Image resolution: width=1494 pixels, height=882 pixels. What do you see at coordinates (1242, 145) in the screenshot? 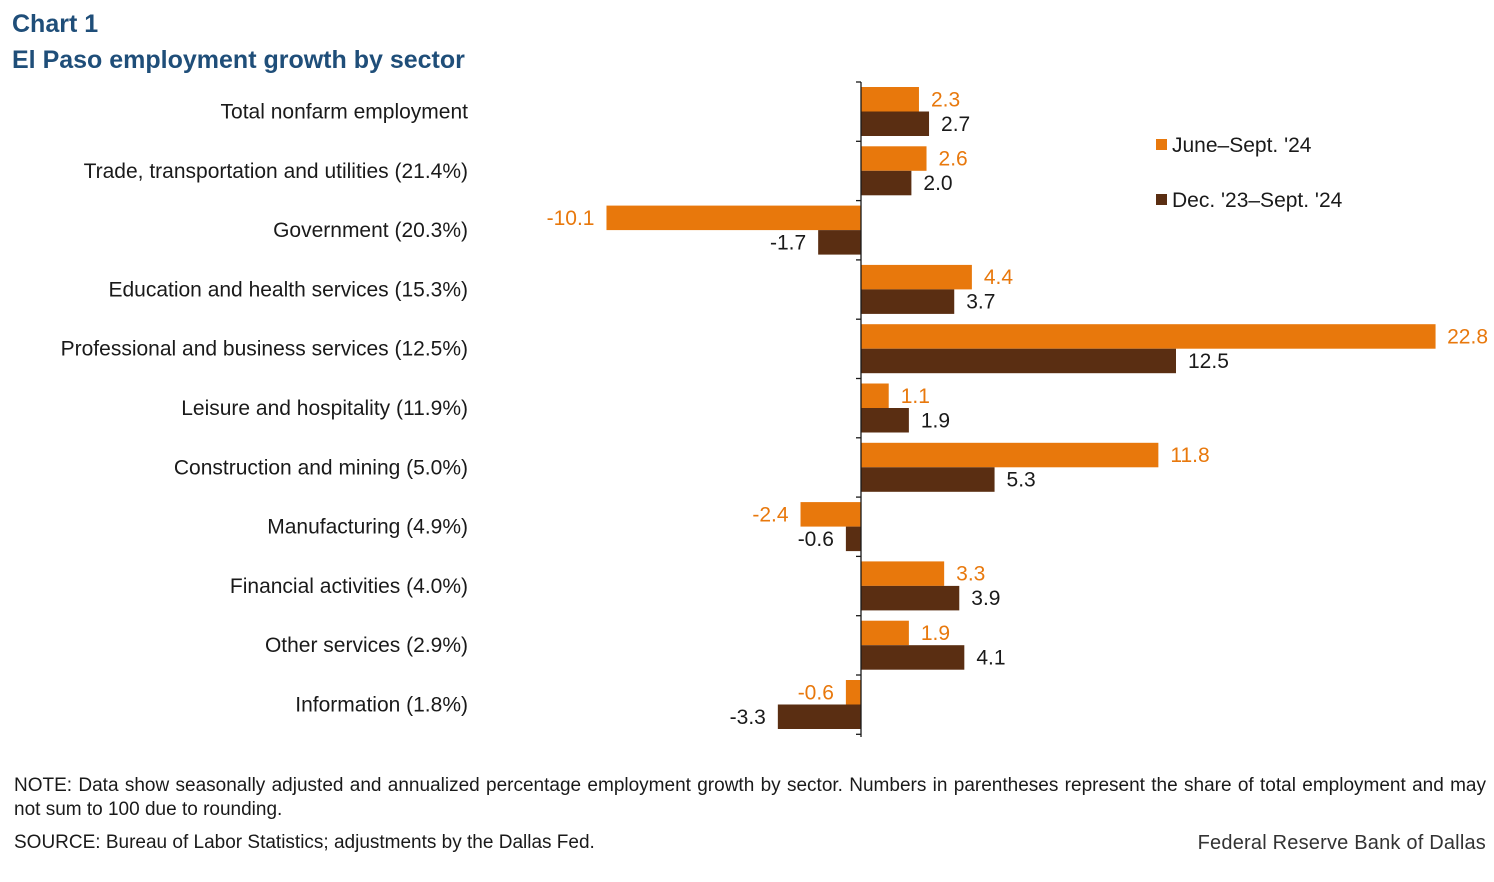
I see `legend-label: June–Sept. '24` at bounding box center [1242, 145].